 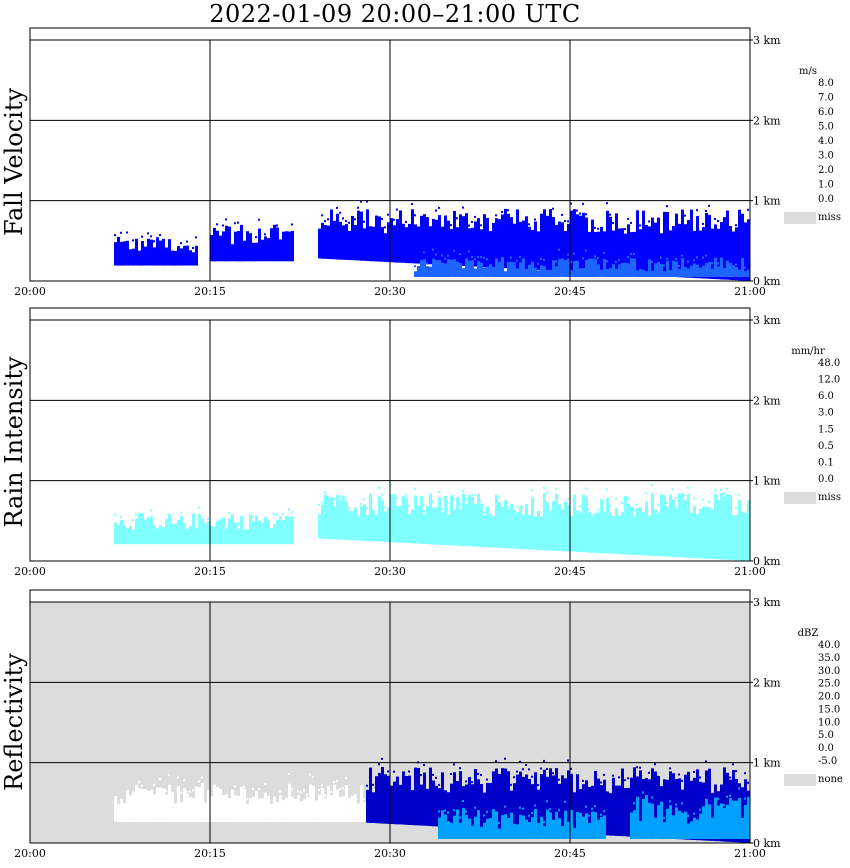 I want to click on legend-label-2-4: 20.0, so click(x=829, y=697).